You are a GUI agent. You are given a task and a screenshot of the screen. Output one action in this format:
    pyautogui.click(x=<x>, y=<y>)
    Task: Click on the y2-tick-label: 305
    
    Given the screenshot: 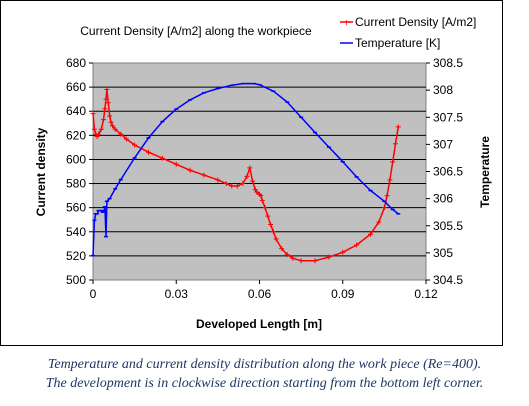 What is the action you would take?
    pyautogui.click(x=443, y=253)
    